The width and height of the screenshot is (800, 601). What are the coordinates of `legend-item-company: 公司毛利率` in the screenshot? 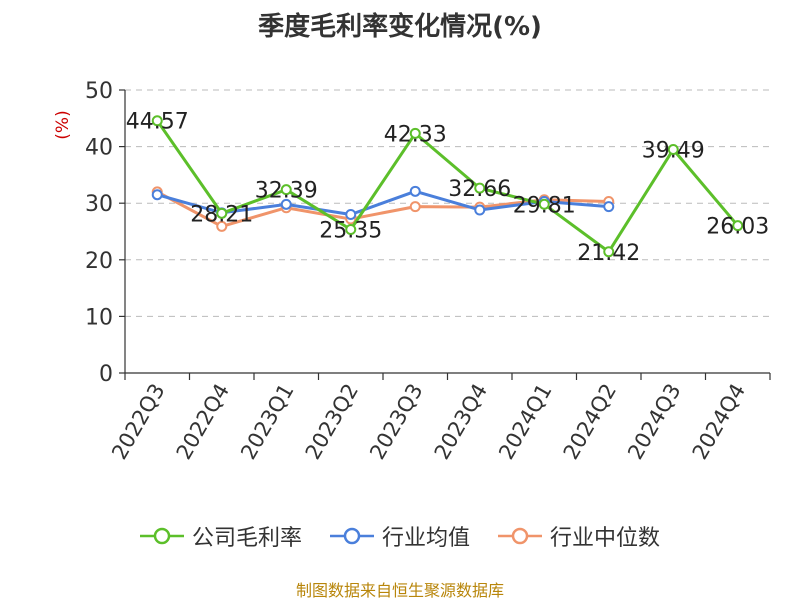 It's located at (220, 536).